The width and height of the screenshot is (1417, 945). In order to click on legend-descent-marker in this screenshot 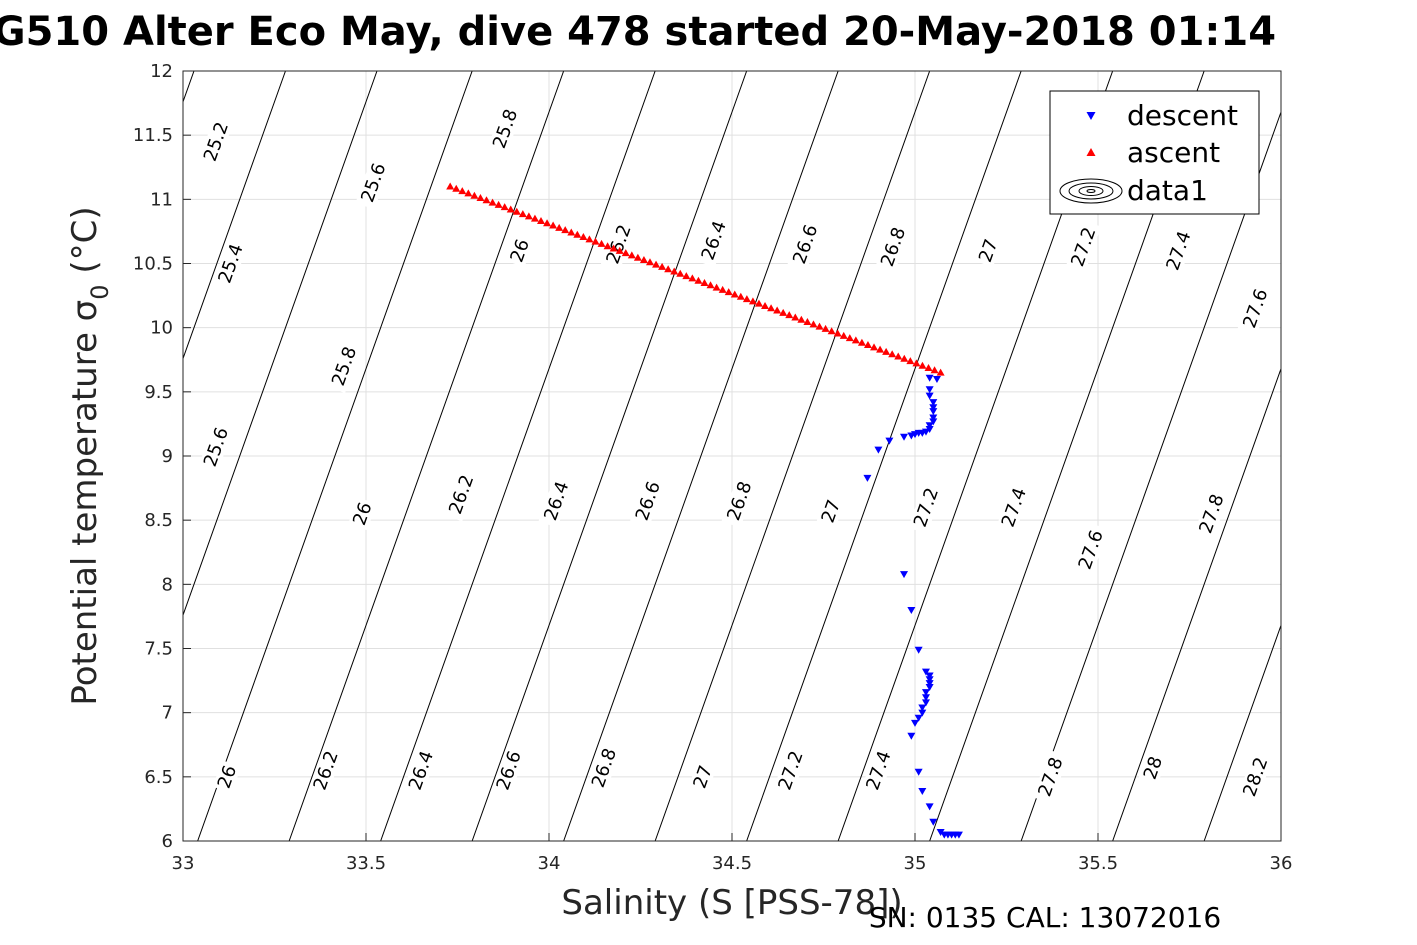, I will do `click(1091, 116)`.